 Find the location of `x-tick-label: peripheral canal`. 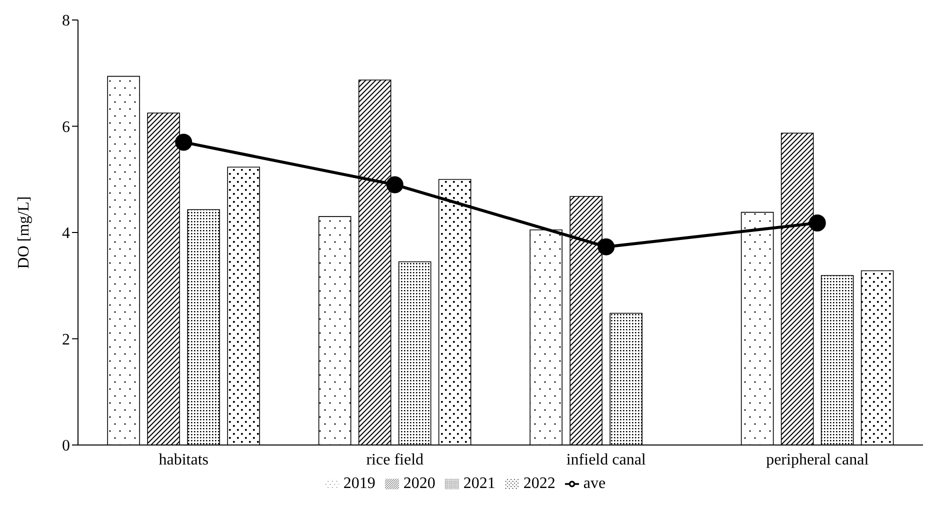

x-tick-label: peripheral canal is located at coordinates (818, 459).